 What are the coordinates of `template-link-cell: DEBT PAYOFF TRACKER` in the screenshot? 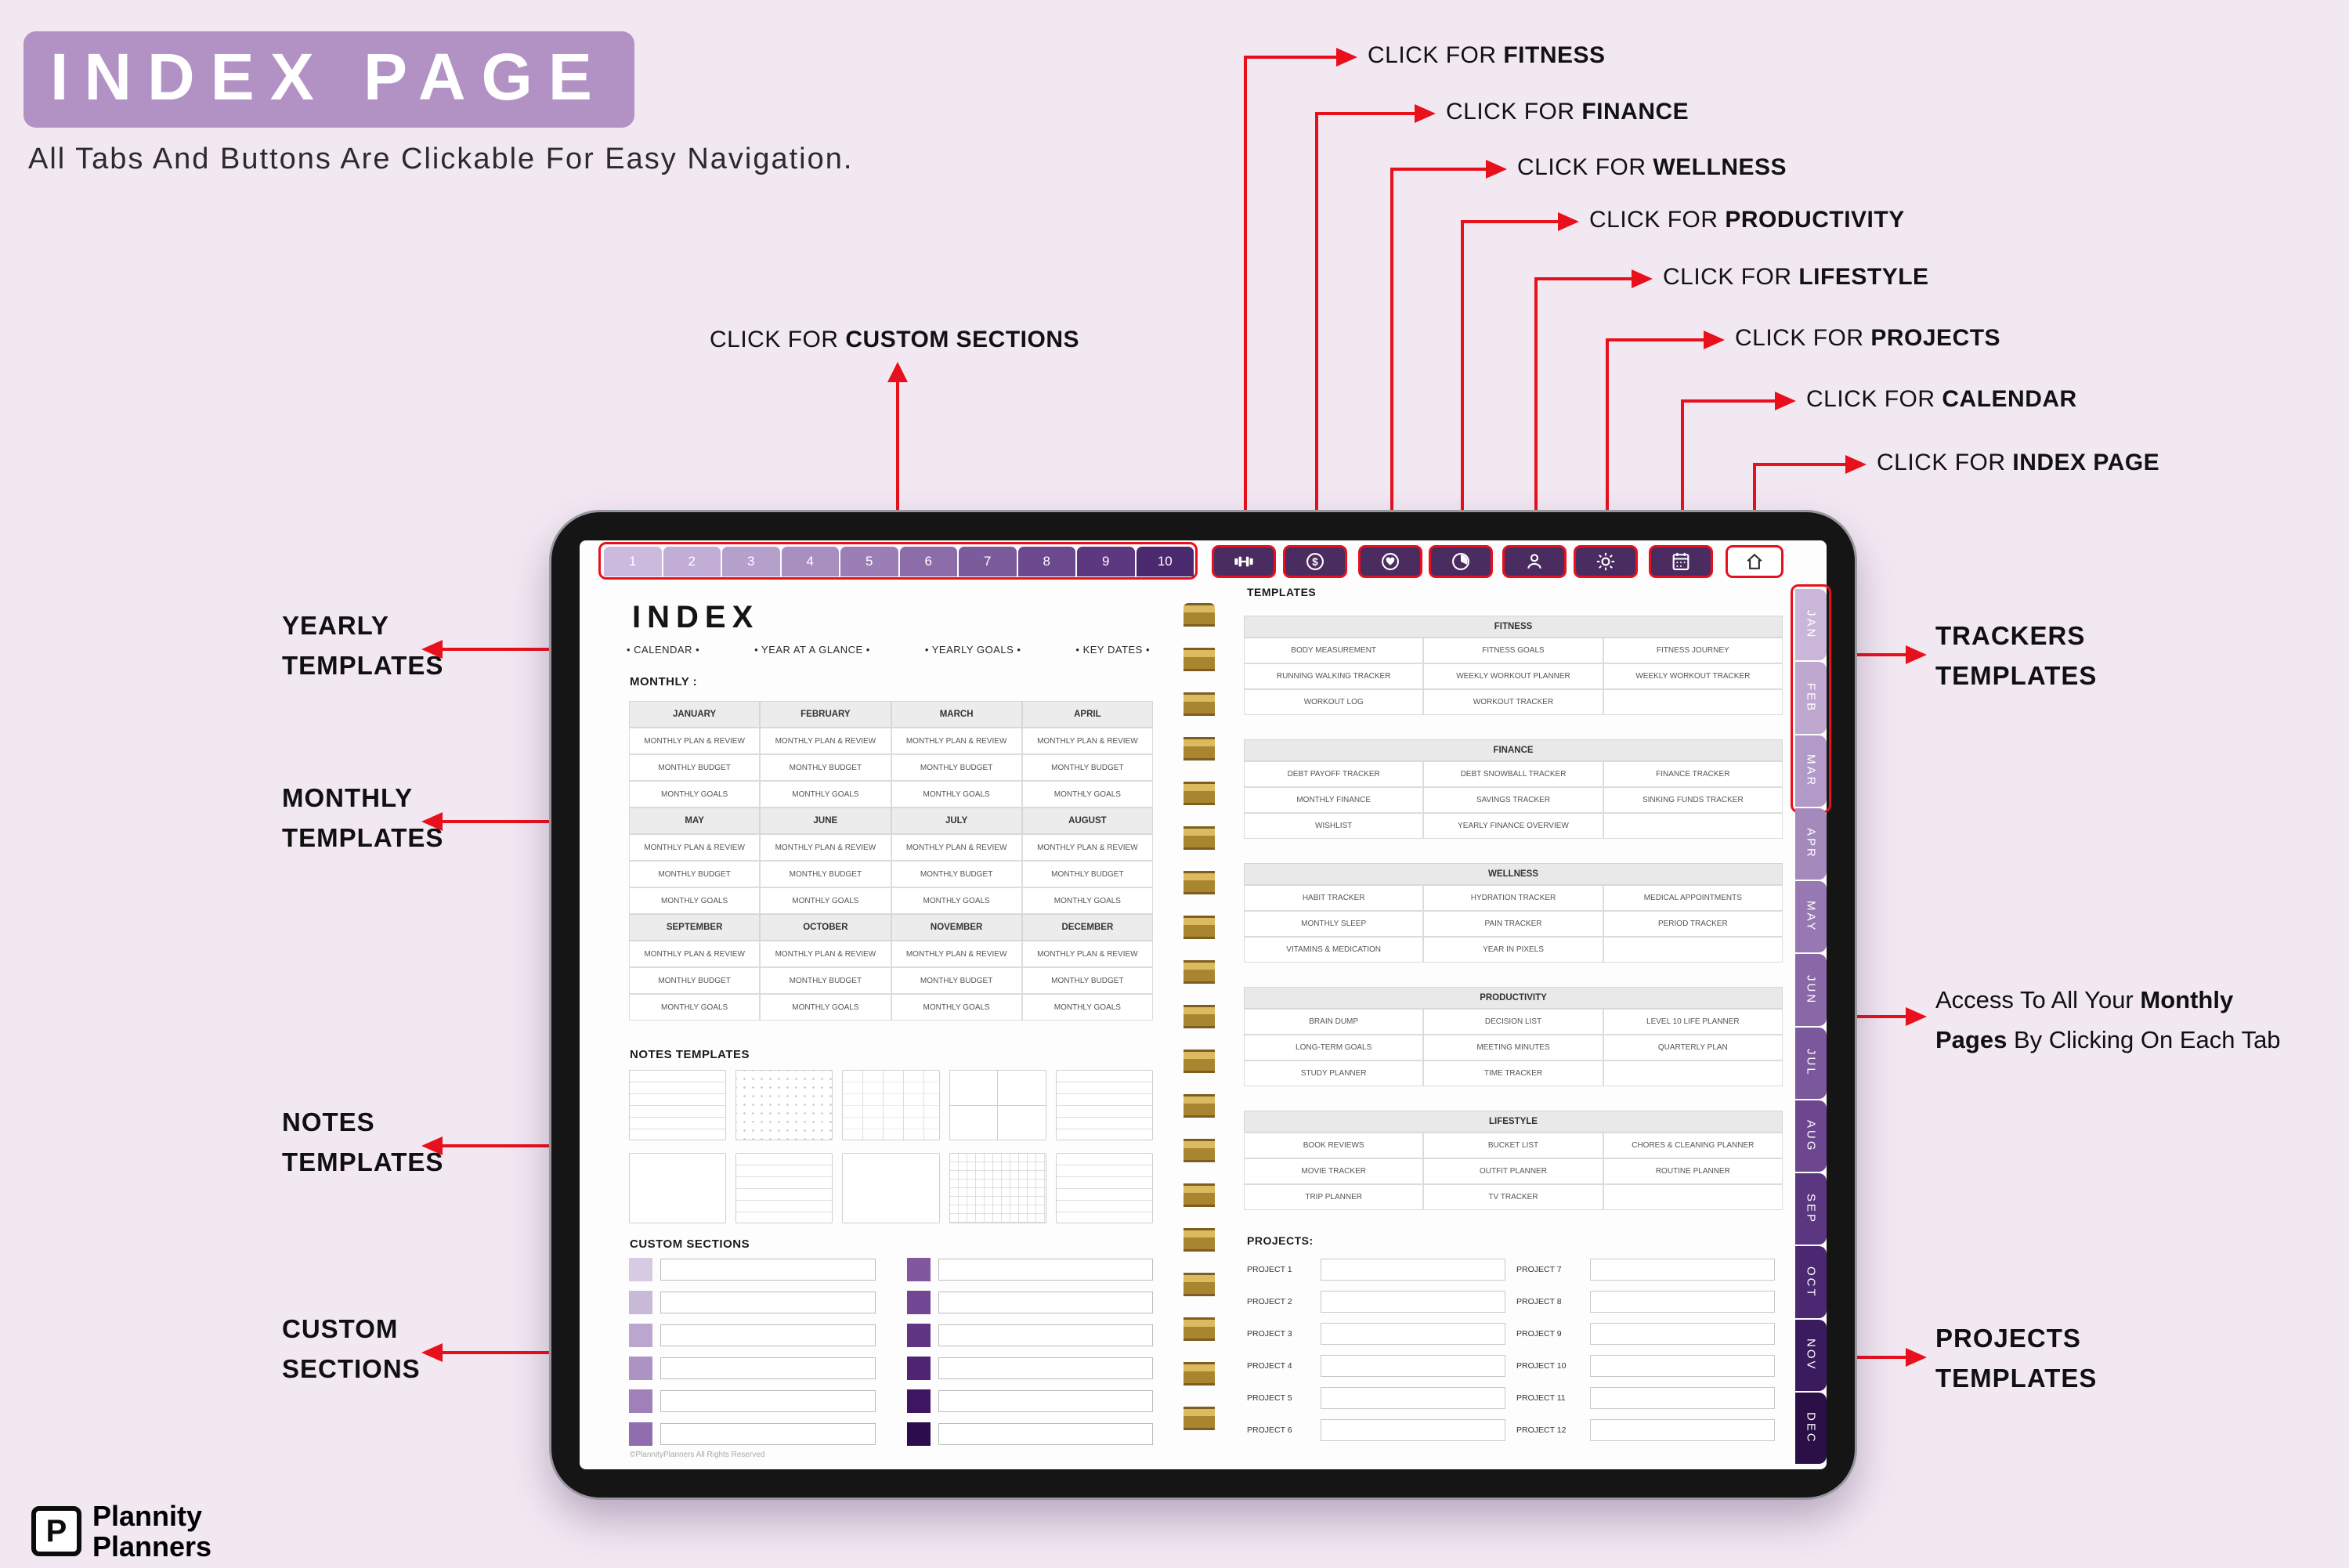 It's located at (1334, 774).